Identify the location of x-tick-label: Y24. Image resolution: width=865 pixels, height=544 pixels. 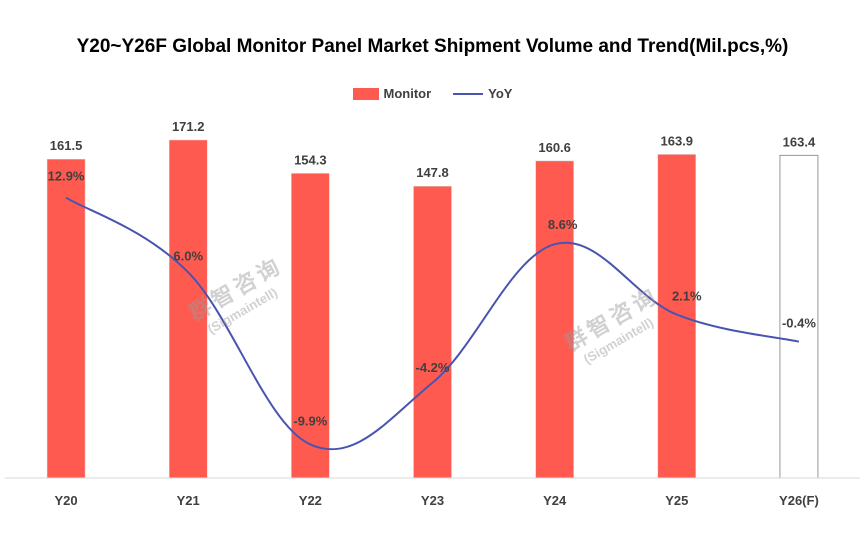
(555, 500).